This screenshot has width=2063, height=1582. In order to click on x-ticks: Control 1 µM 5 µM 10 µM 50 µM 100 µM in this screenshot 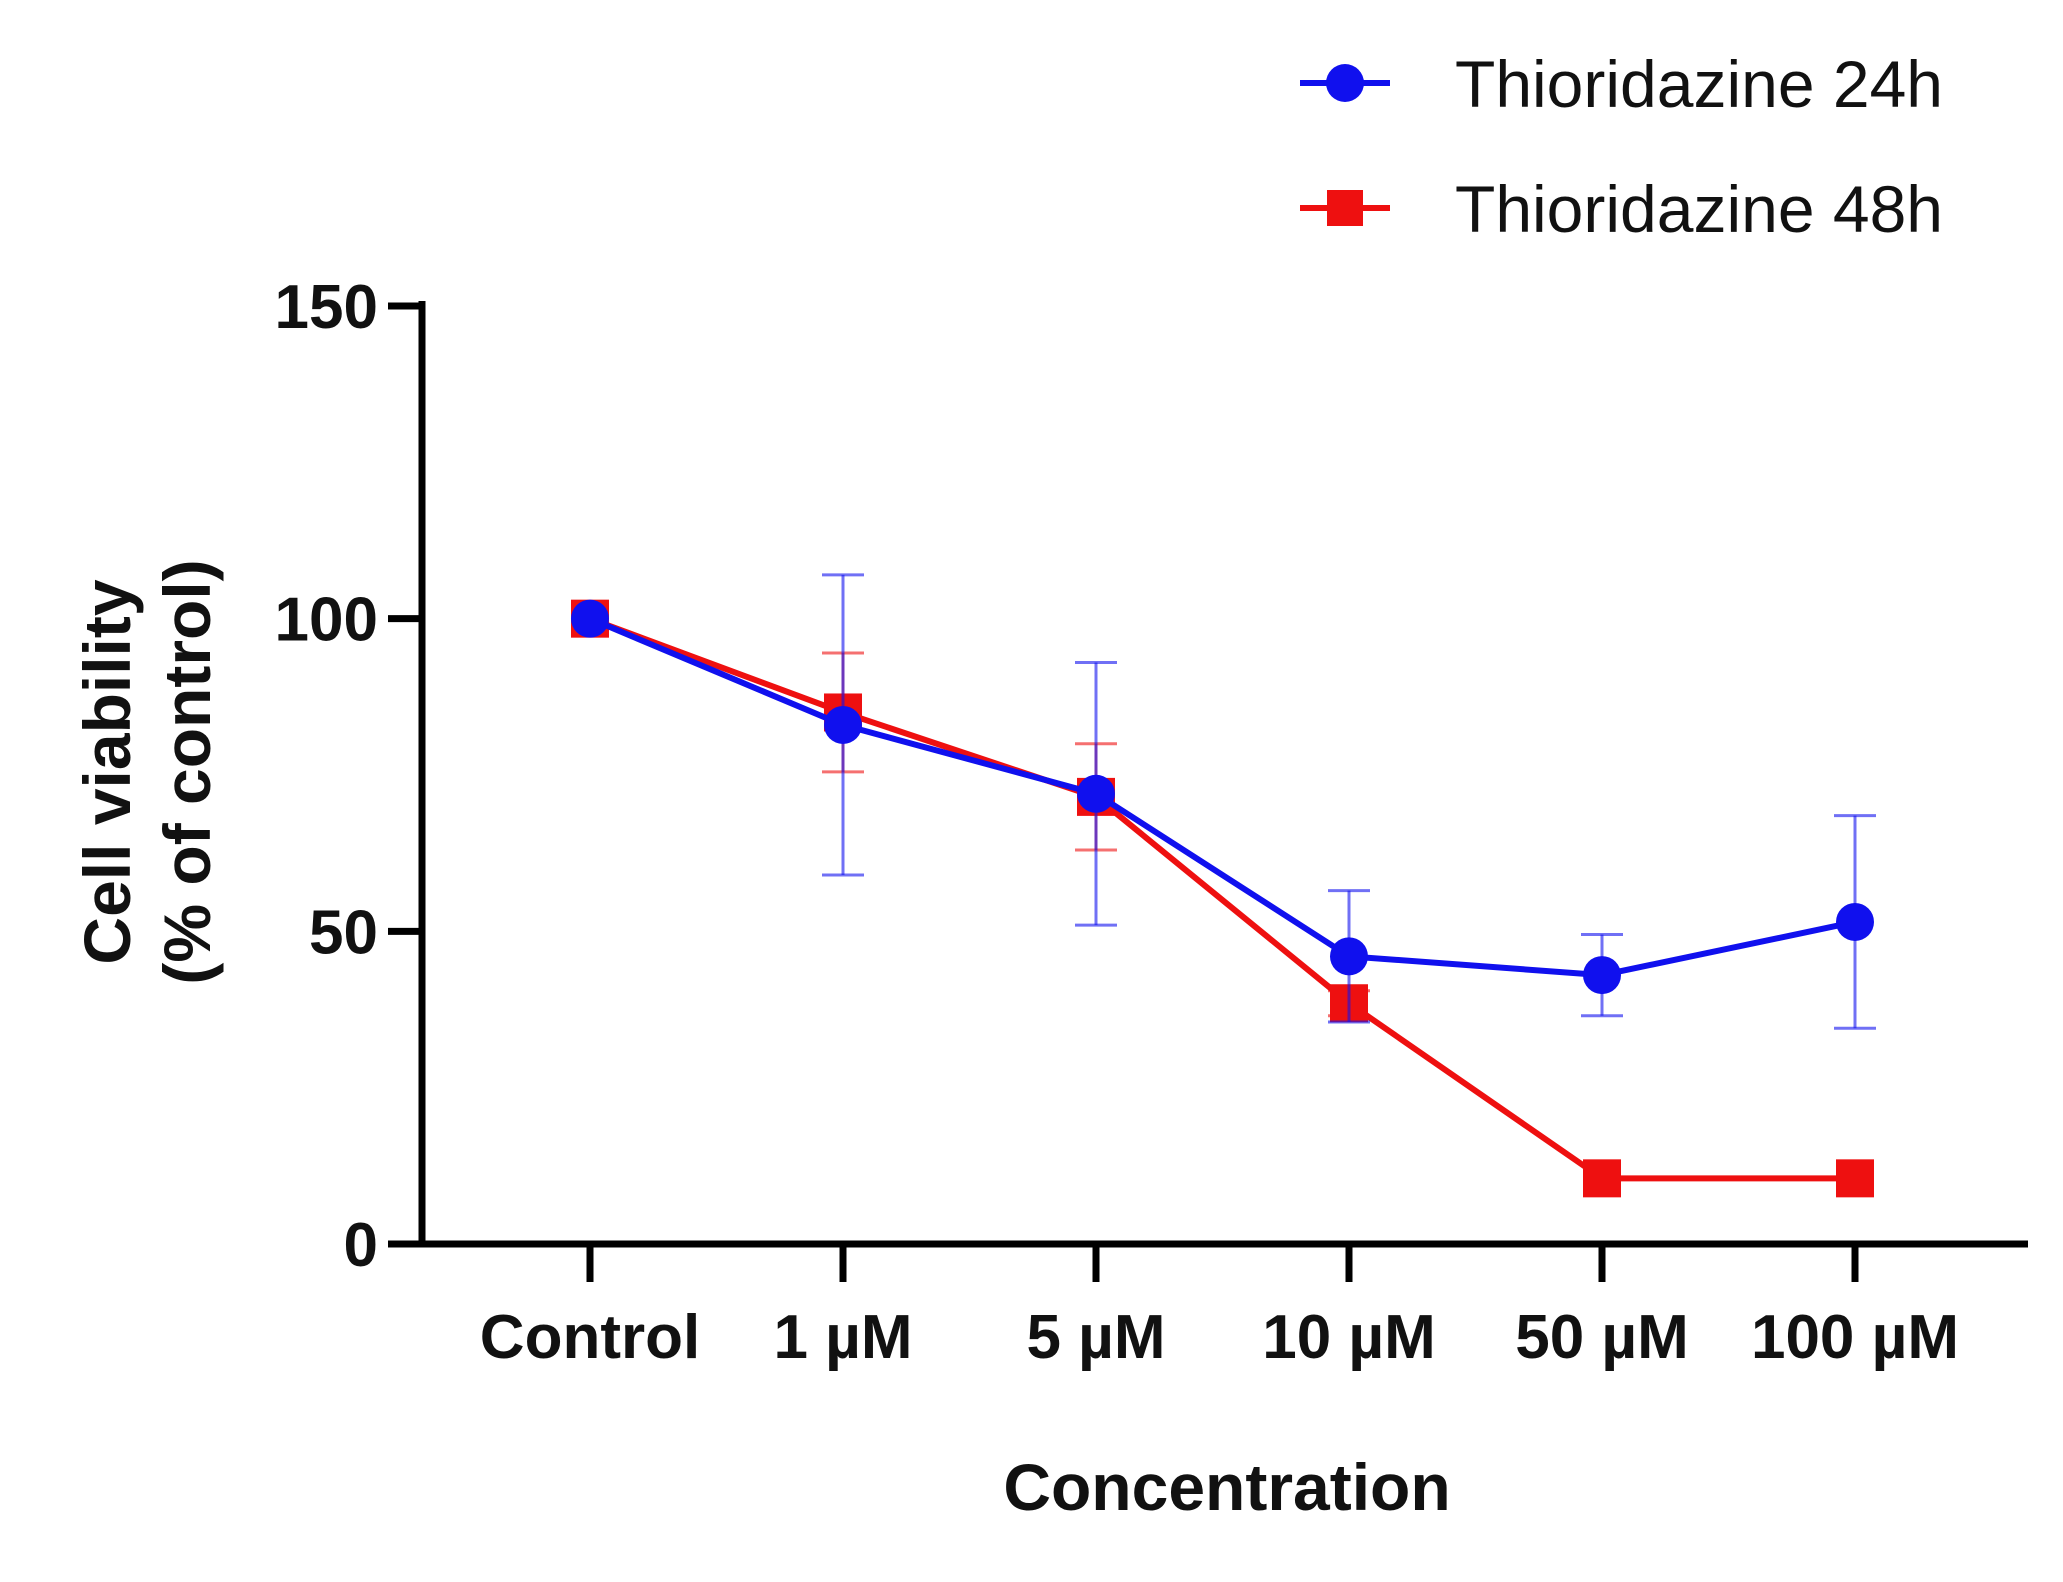, I will do `click(1219, 1308)`.